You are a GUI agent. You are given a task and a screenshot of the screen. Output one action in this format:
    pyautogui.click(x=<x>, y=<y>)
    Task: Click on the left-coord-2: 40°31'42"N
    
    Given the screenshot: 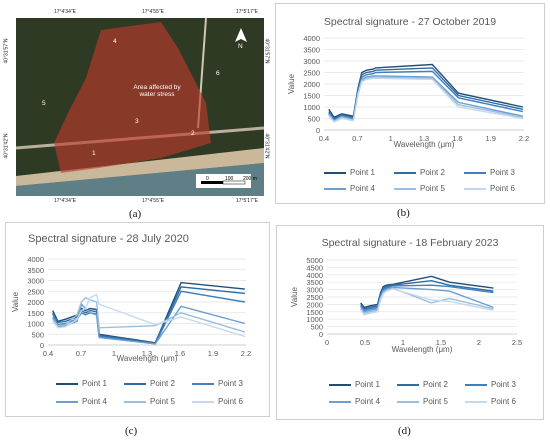 What is the action you would take?
    pyautogui.click(x=6, y=146)
    